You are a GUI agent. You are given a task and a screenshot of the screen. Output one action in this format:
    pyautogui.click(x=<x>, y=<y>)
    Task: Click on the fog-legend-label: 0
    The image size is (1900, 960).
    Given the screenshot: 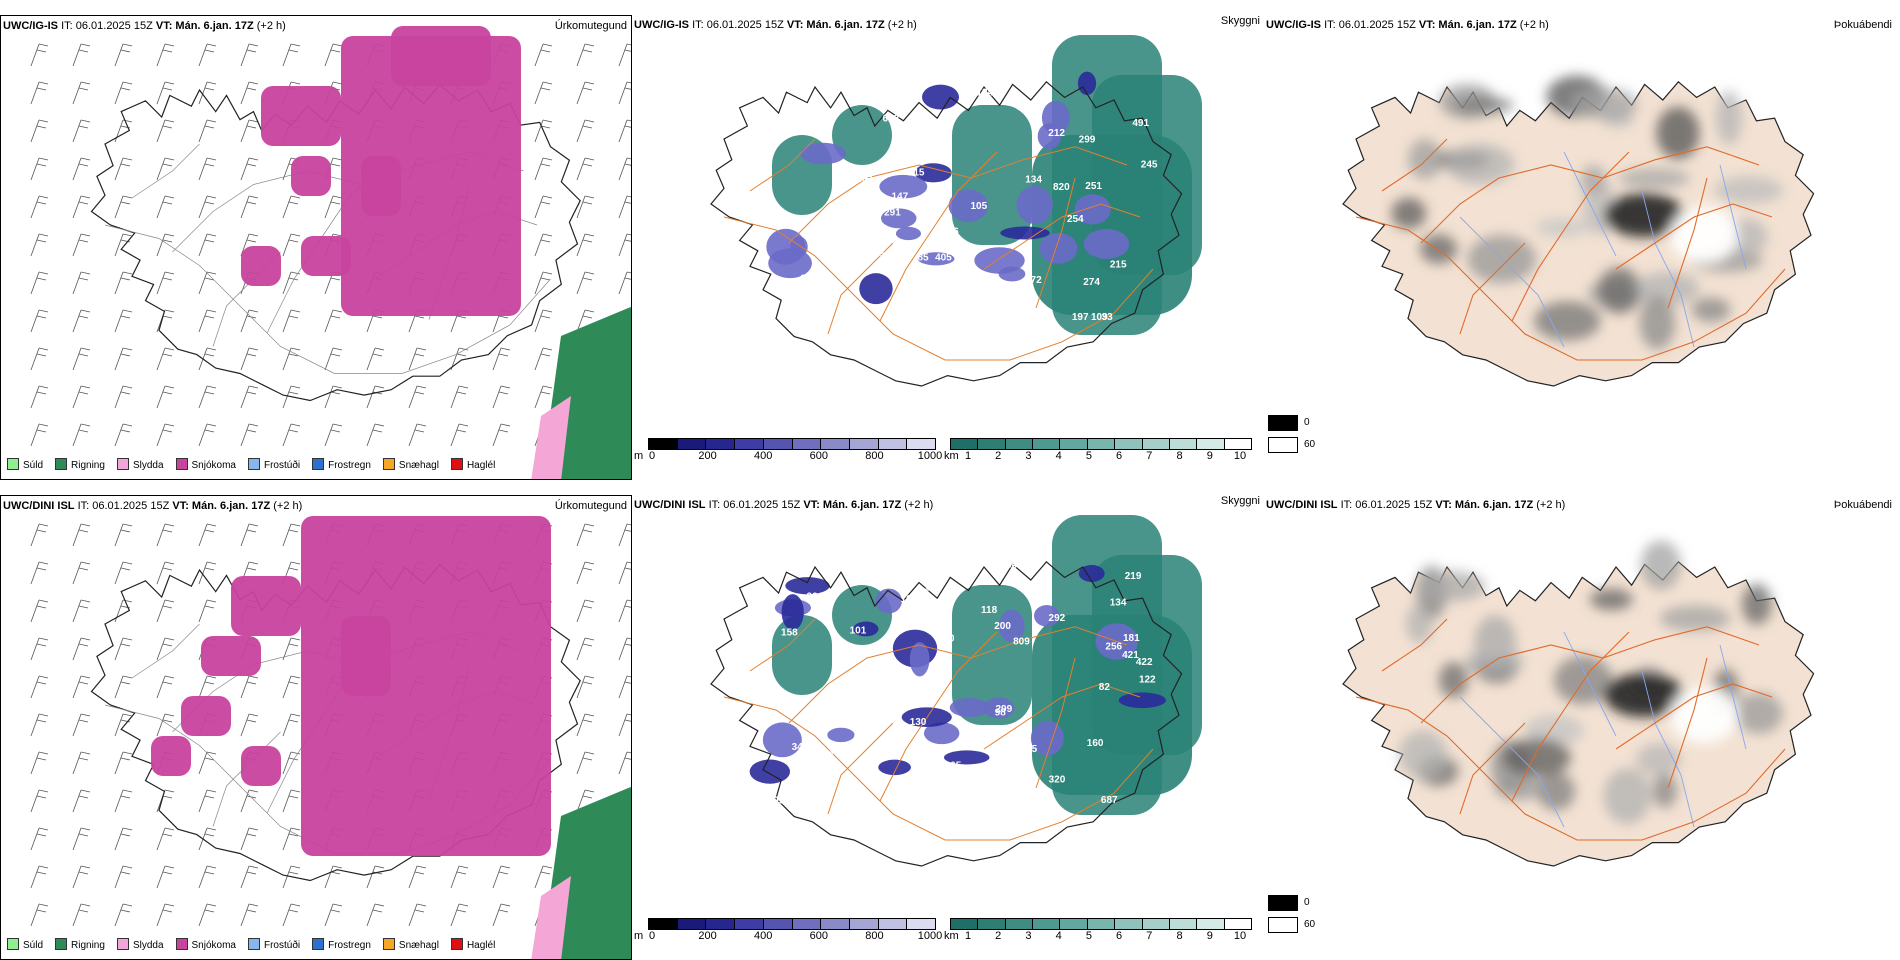 What is the action you would take?
    pyautogui.click(x=1307, y=902)
    